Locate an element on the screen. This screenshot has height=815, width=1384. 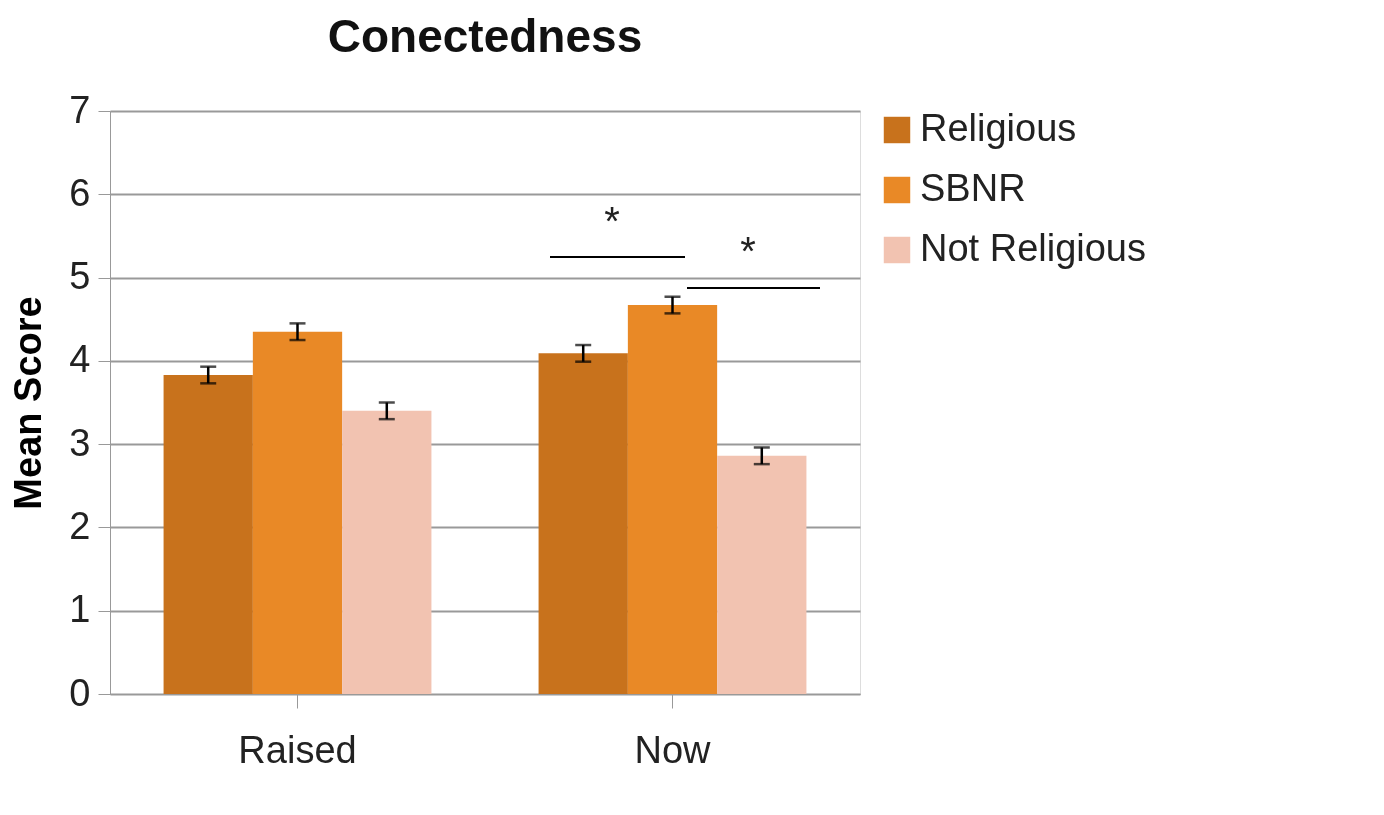
y-axis-title: Mean Score is located at coordinates (28, 403).